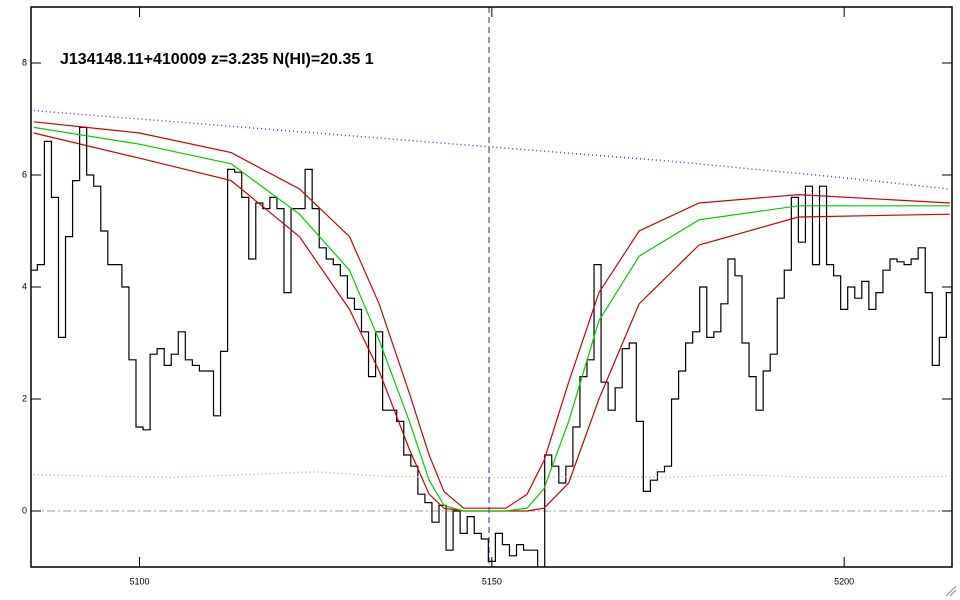 This screenshot has height=600, width=960. I want to click on y-tick-label: 8, so click(24, 62).